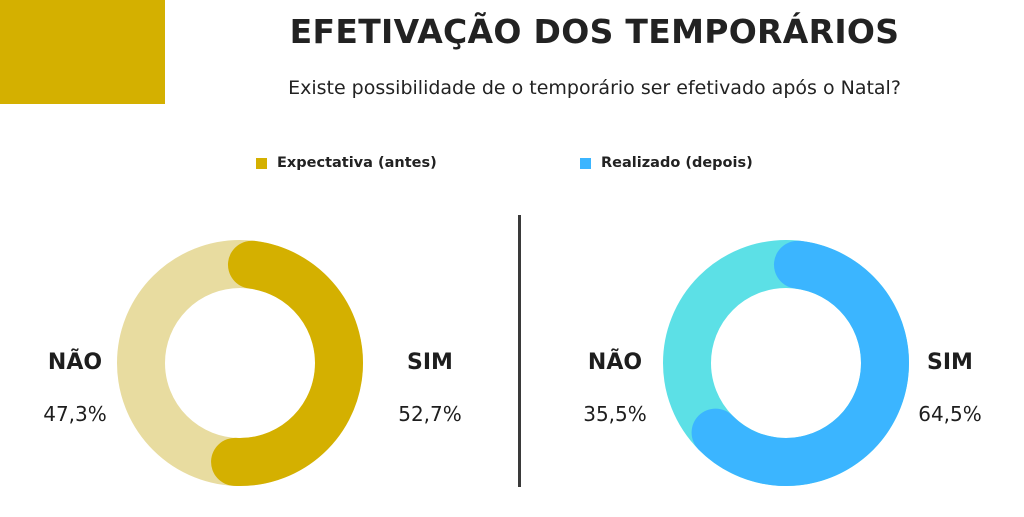 The image size is (1024, 517). What do you see at coordinates (430, 362) in the screenshot?
I see `category-label-sim-expectativa: SIM` at bounding box center [430, 362].